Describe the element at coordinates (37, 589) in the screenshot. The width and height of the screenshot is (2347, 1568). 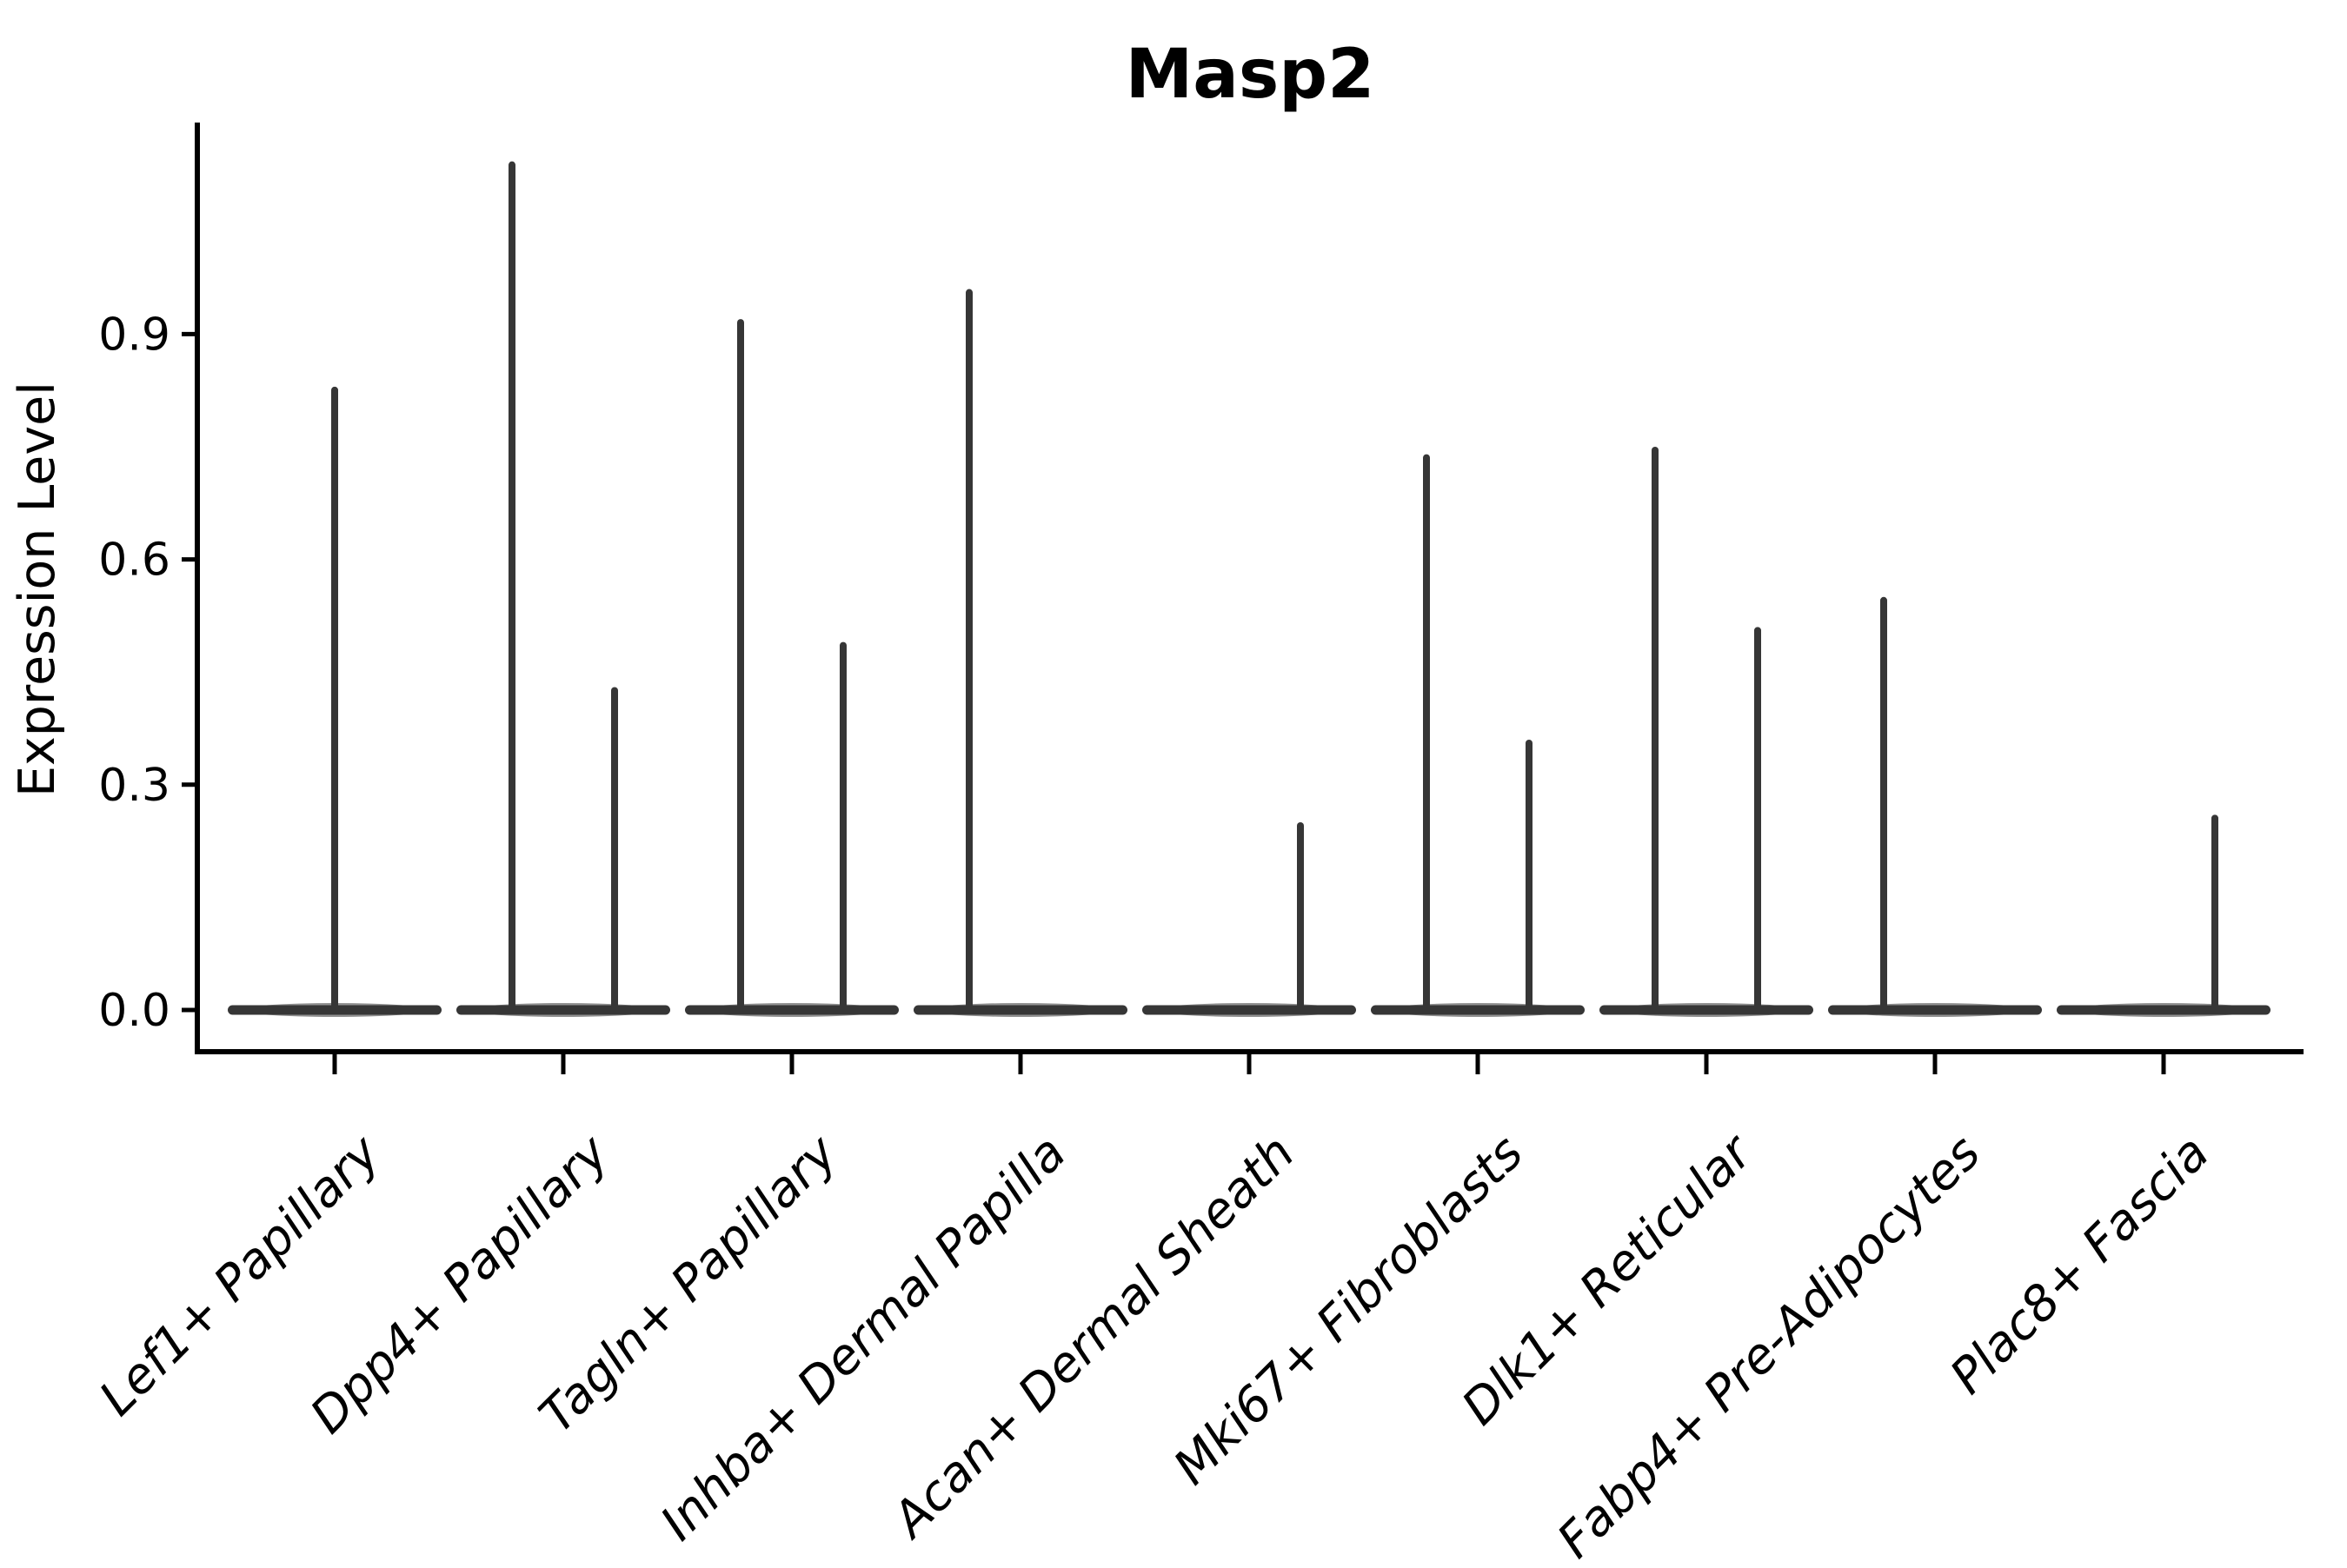
I see `y-axis-label: Expression Level` at that location.